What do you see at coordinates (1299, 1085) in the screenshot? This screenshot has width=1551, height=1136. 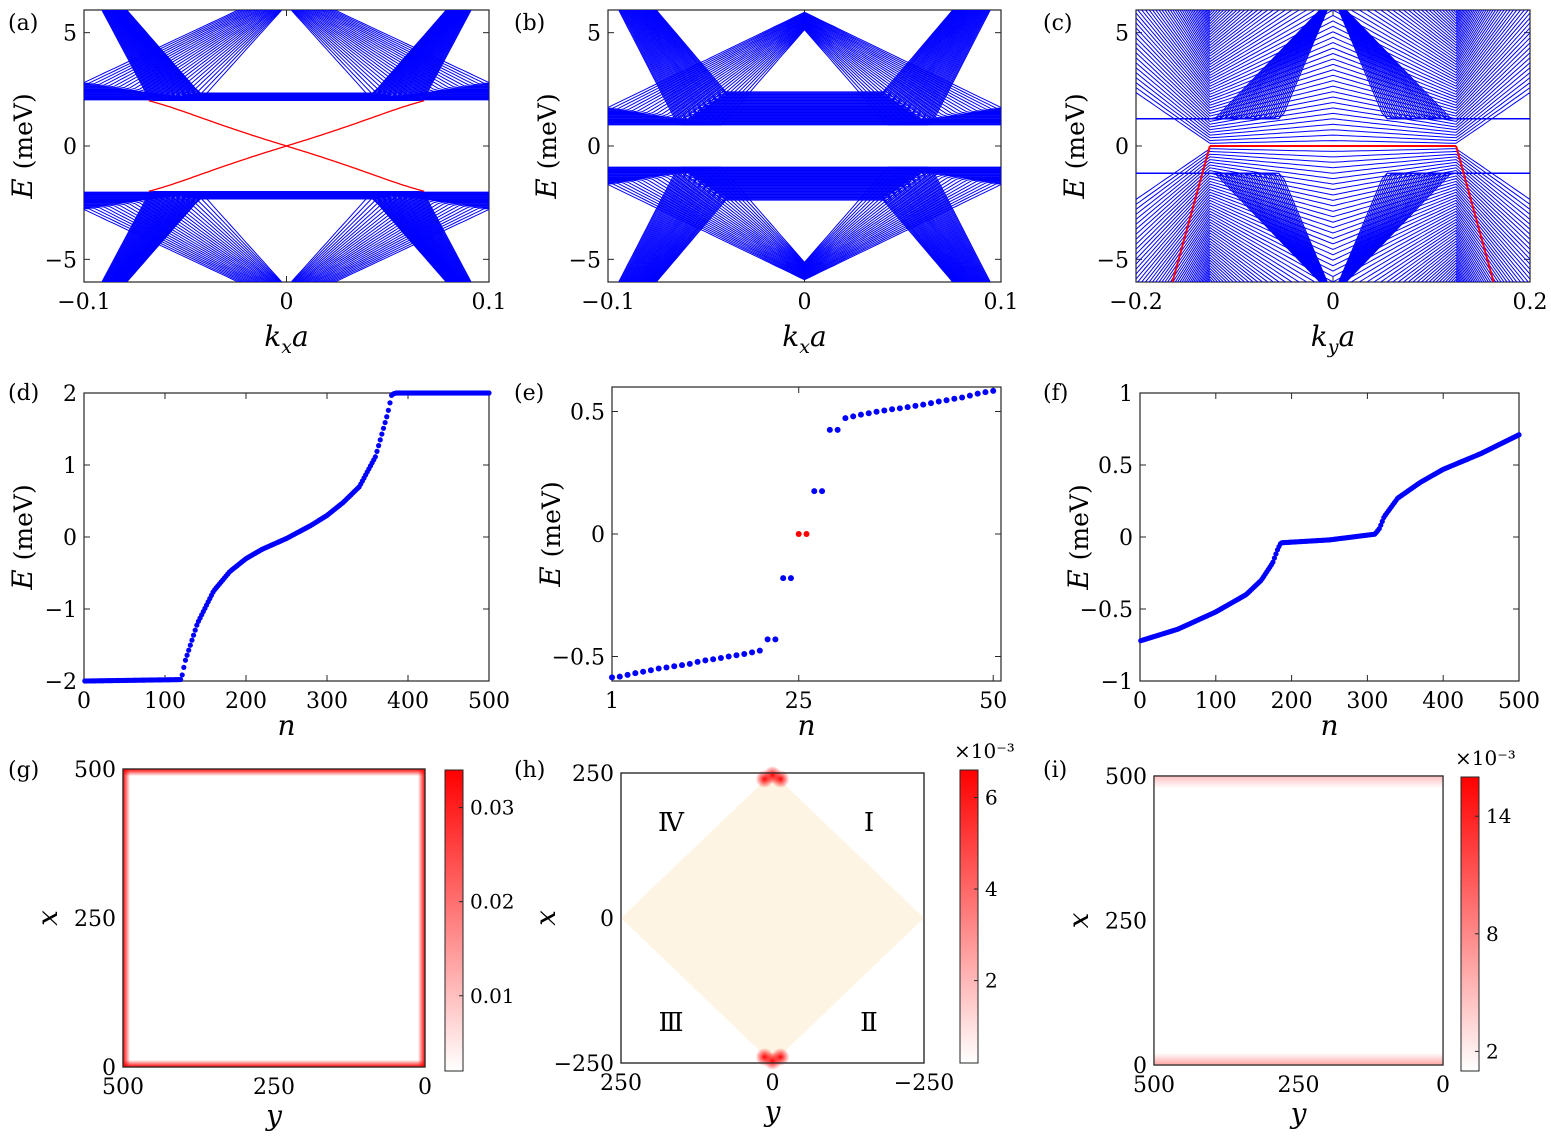 I see `x-tick-label: 250` at bounding box center [1299, 1085].